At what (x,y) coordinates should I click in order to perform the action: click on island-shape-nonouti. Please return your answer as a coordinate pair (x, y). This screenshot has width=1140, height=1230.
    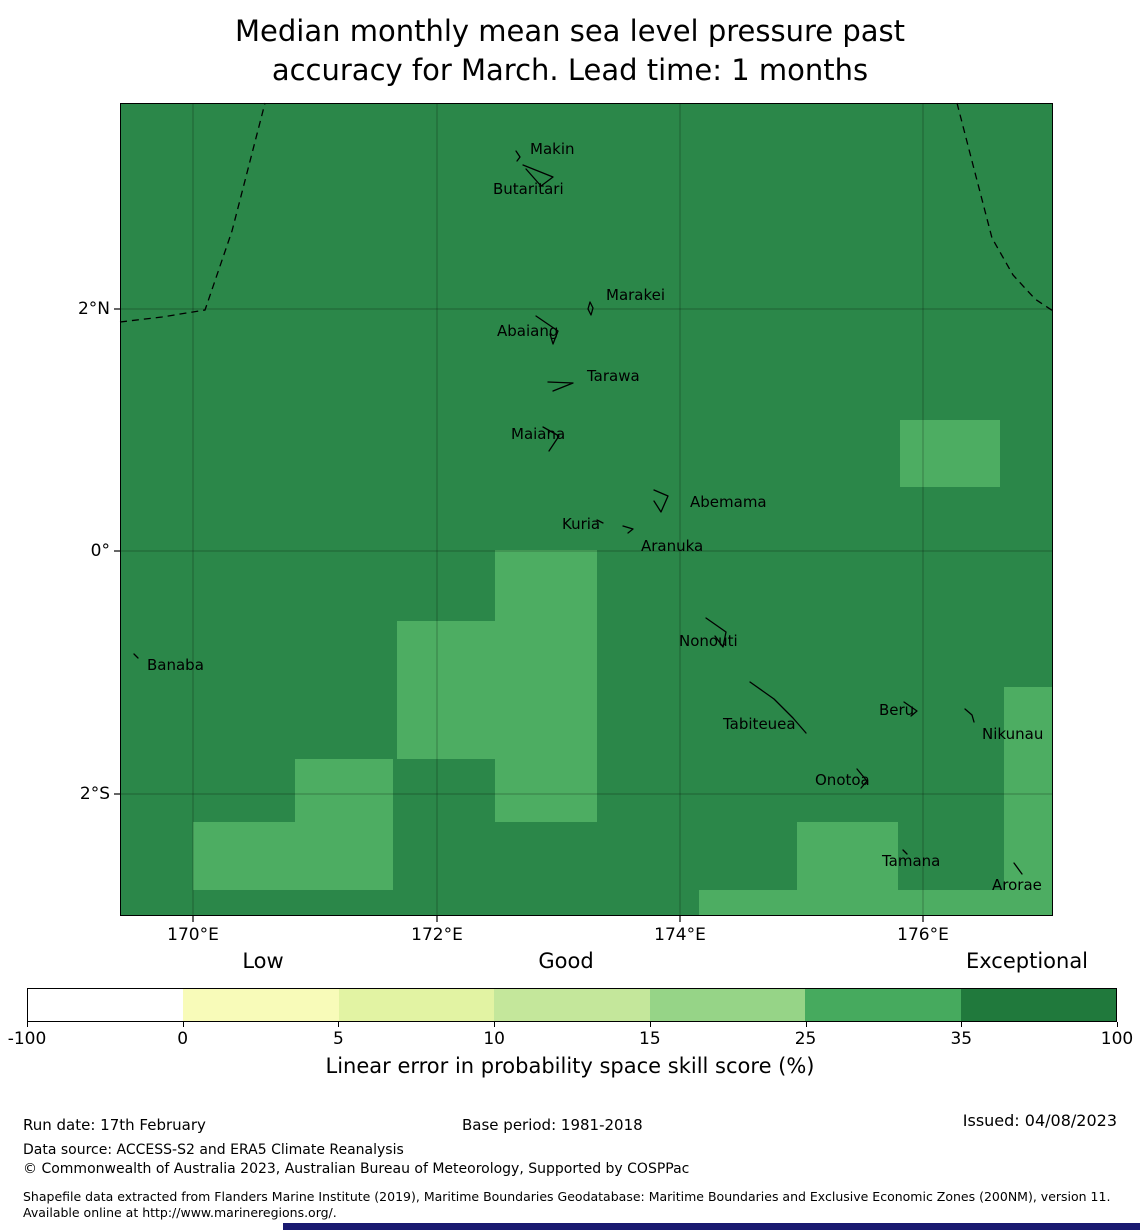
    Looking at the image, I should click on (716, 632).